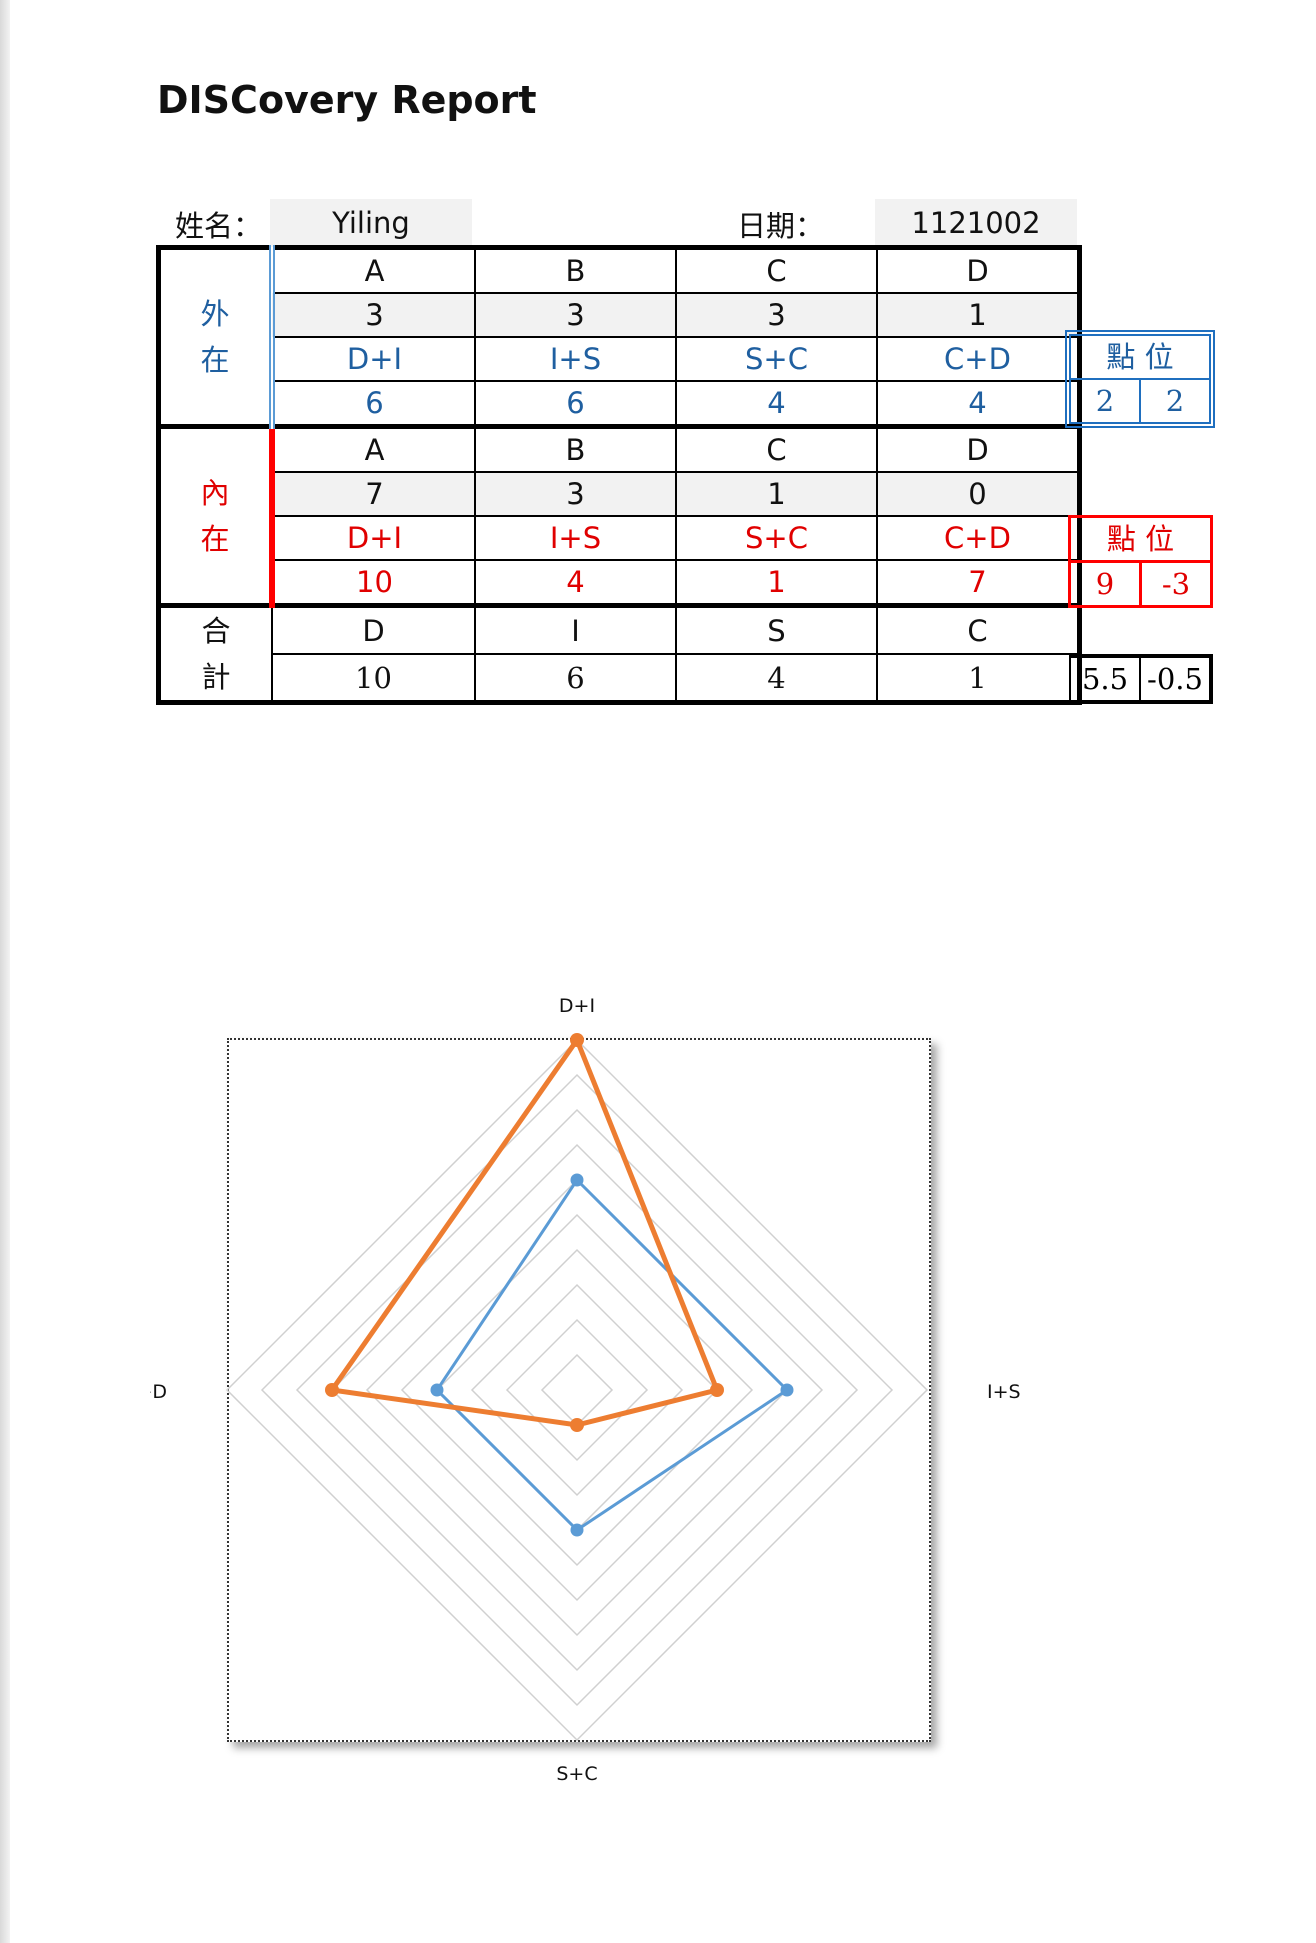  What do you see at coordinates (976, 223) in the screenshot?
I see `date-value: 1121002` at bounding box center [976, 223].